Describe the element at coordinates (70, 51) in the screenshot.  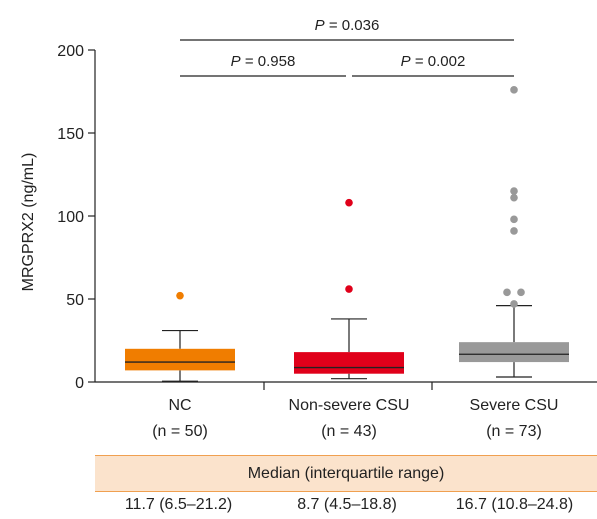
I see `y-tick-label: 200` at that location.